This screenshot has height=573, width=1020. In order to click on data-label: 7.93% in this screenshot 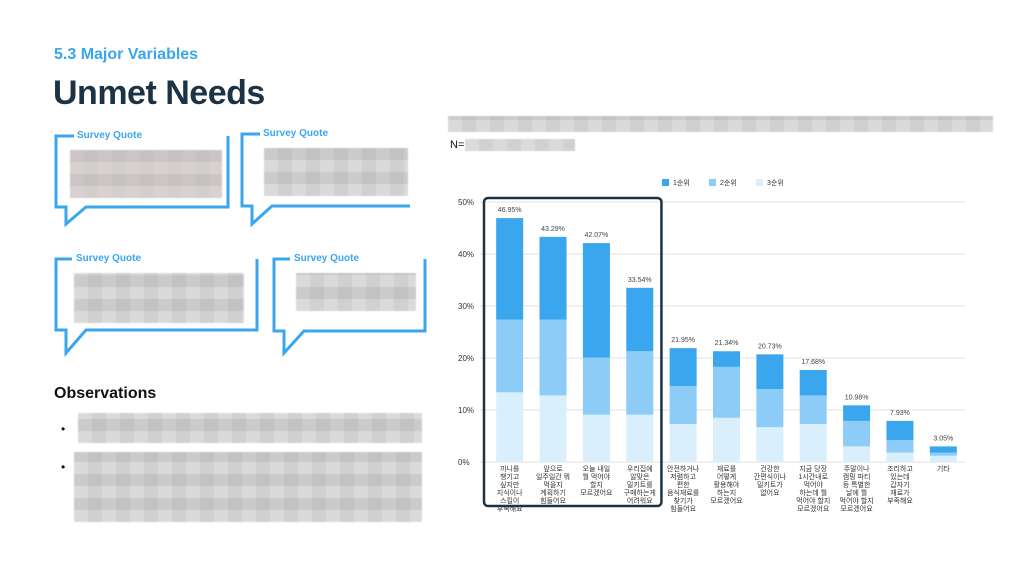, I will do `click(900, 413)`.